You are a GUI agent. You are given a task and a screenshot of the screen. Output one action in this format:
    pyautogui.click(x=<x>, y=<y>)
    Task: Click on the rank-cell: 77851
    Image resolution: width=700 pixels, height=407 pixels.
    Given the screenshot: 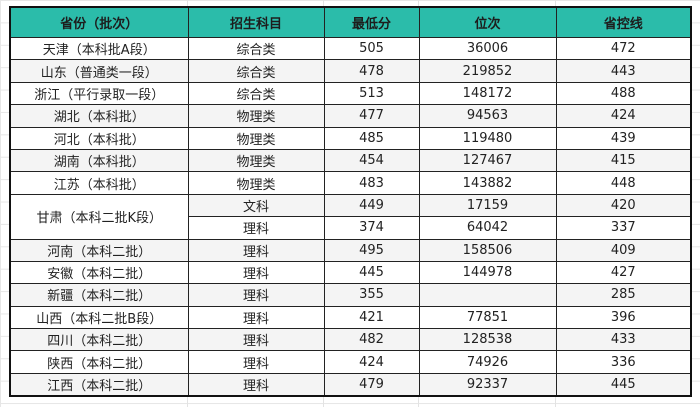 What is the action you would take?
    pyautogui.click(x=487, y=317)
    